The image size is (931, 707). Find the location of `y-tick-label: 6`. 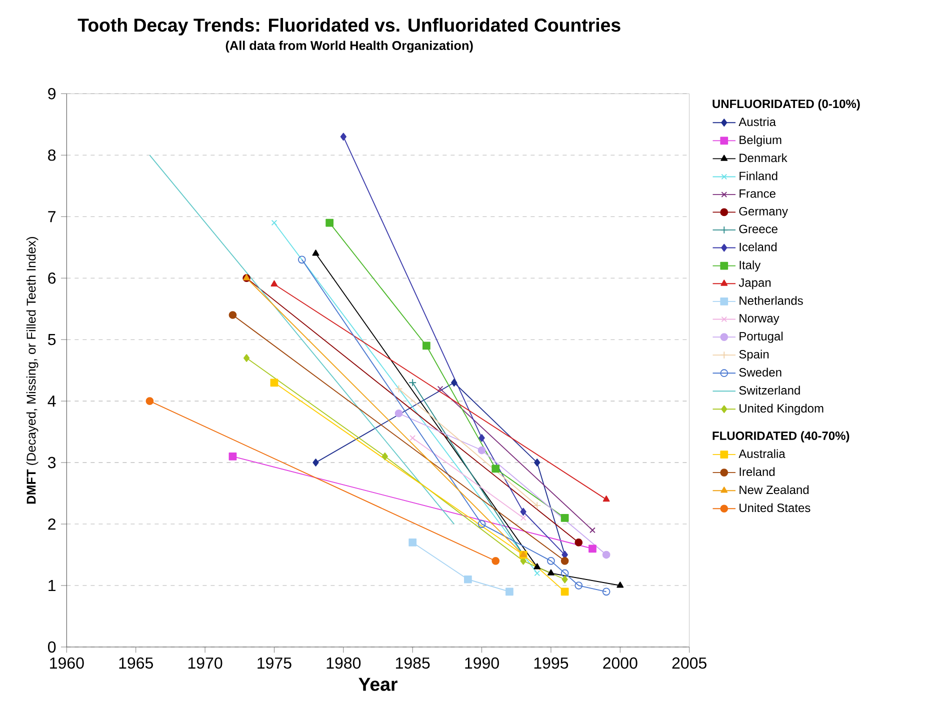

y-tick-label: 6 is located at coordinates (52, 278).